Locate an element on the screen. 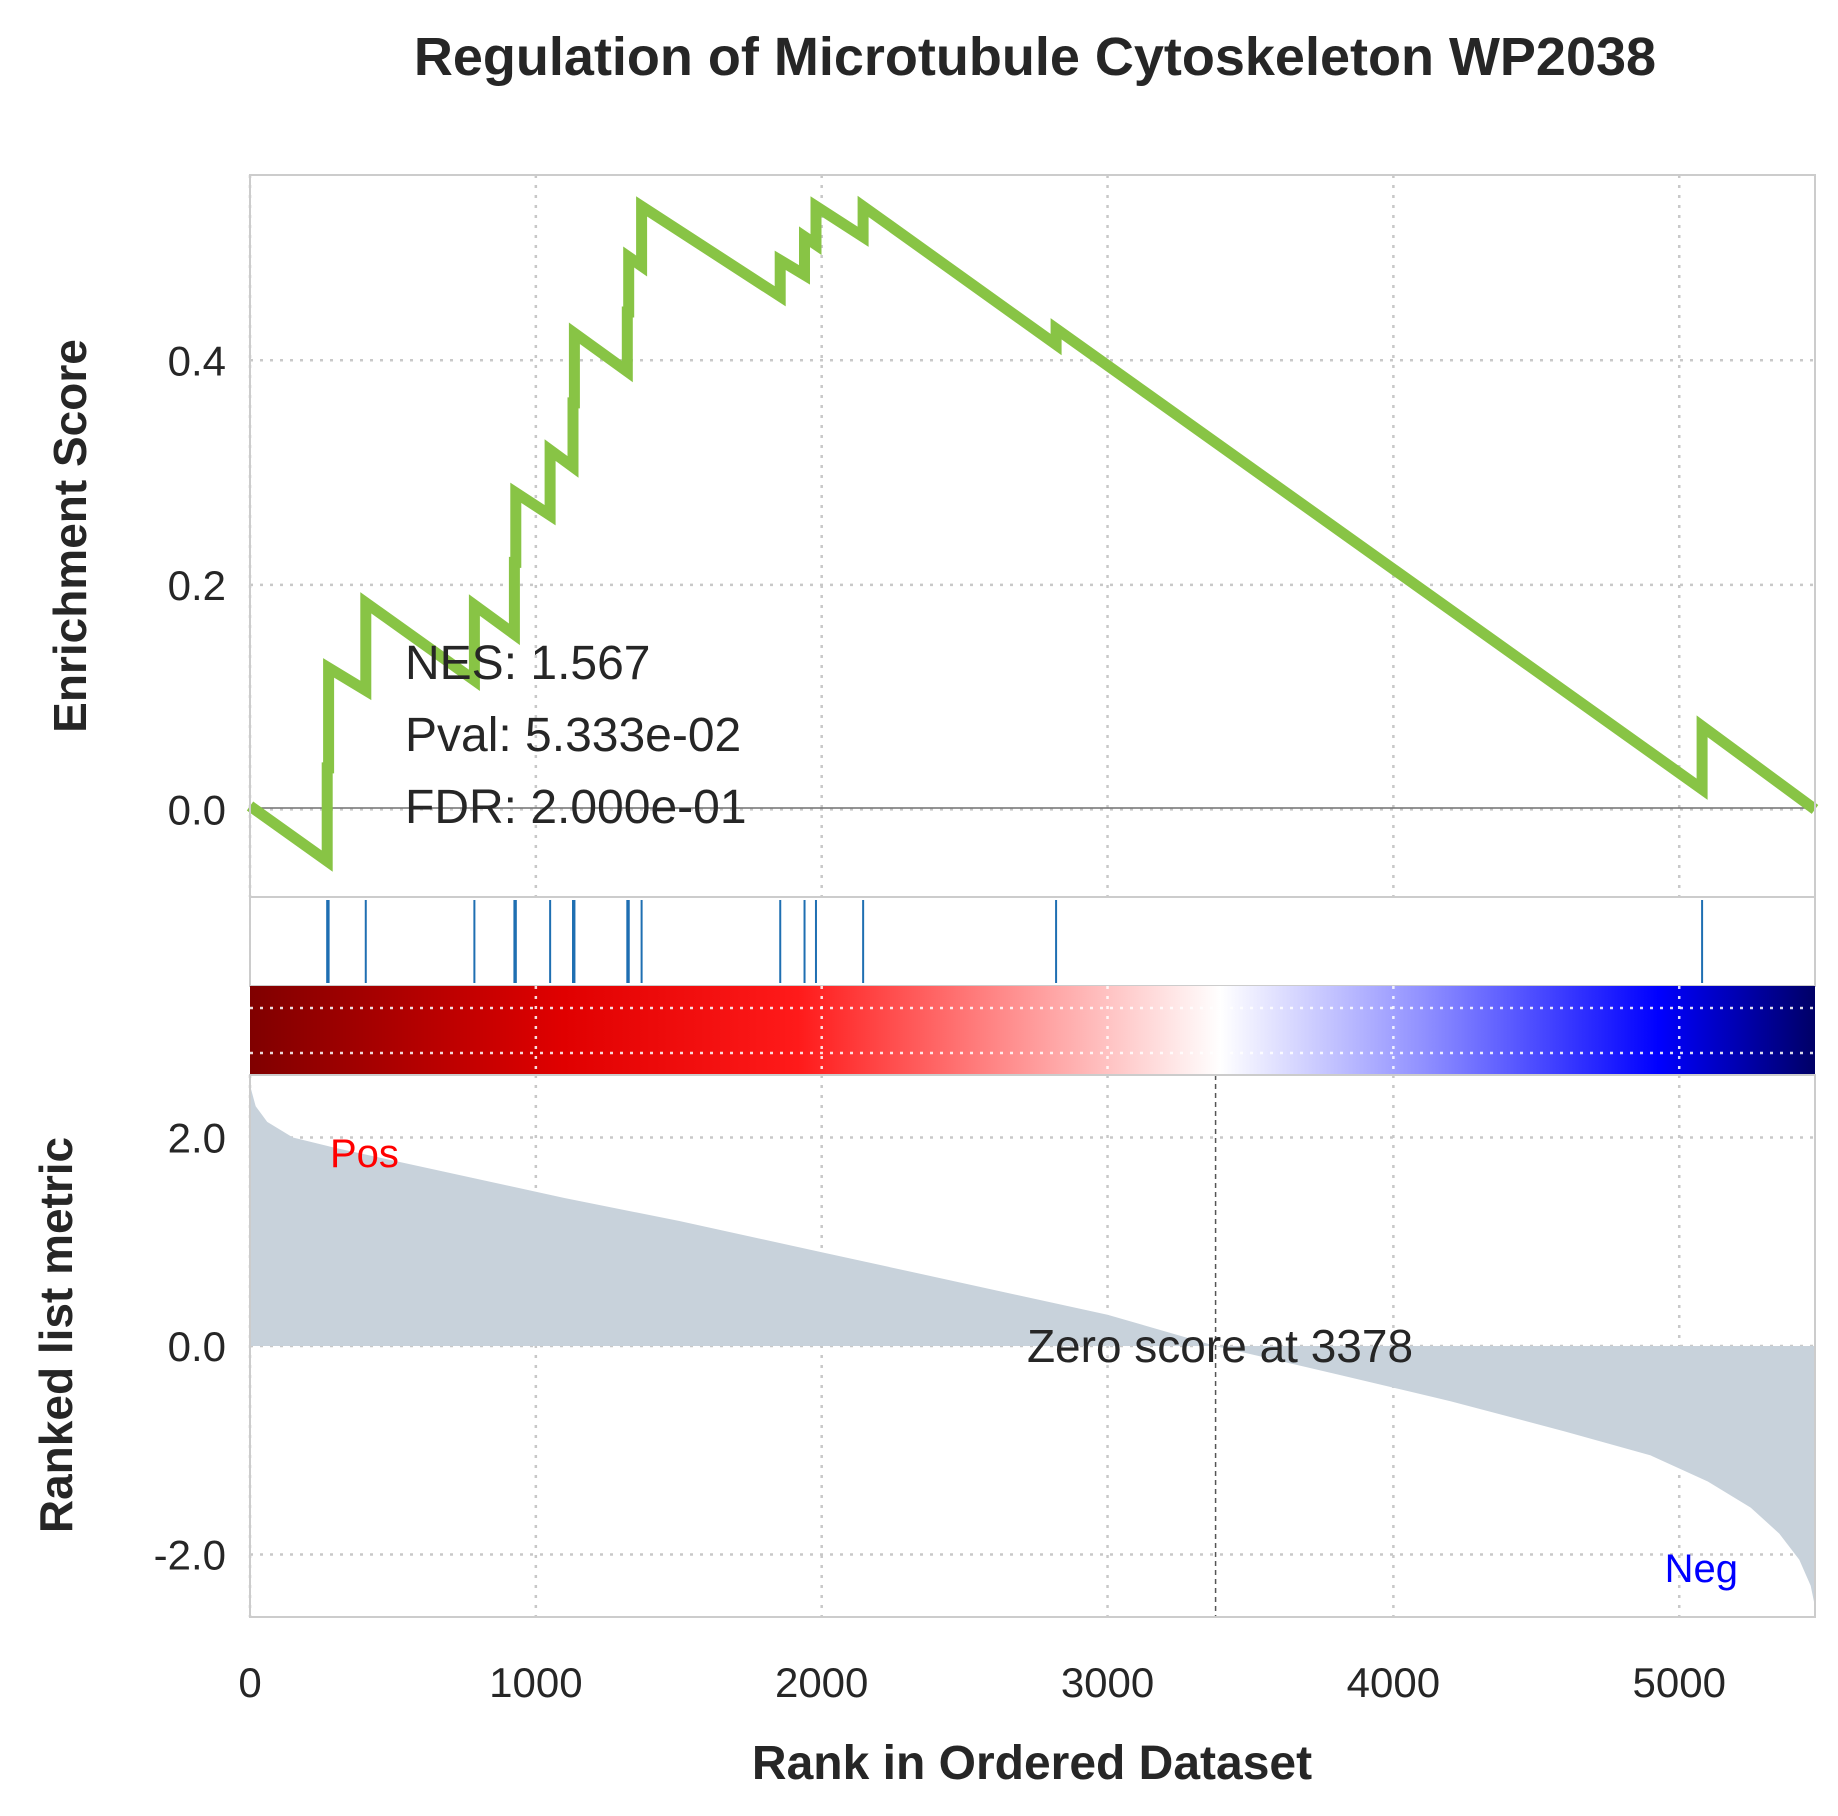  ranked-xticks: 0 1000 2000 3000 4000 5000 is located at coordinates (982, 1682).